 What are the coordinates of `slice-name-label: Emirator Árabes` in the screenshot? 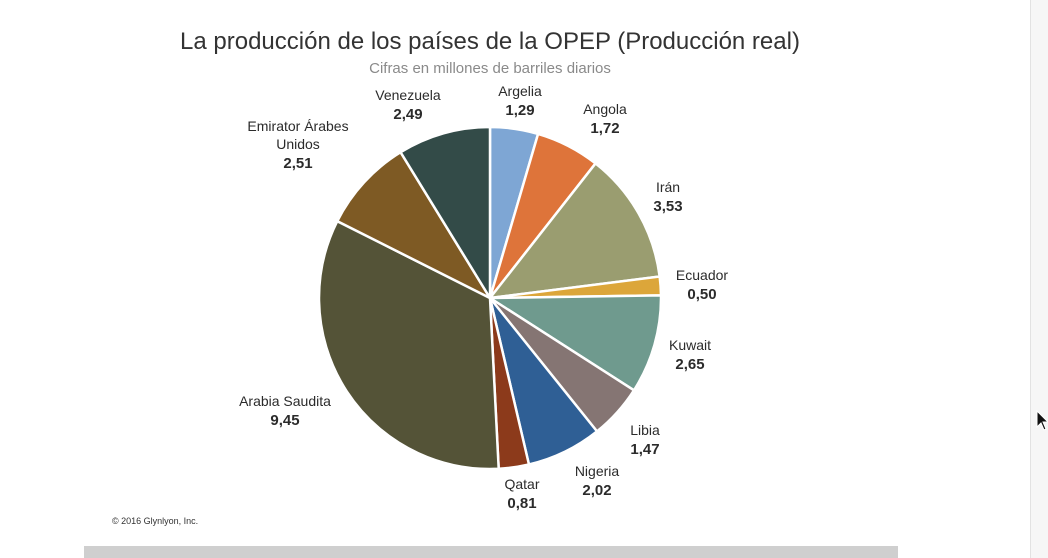 It's located at (297, 126).